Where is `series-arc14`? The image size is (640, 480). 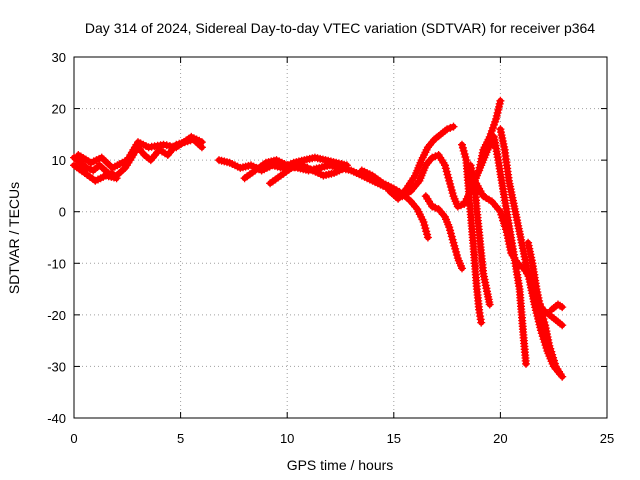
series-arc14 is located at coordinates (510, 250).